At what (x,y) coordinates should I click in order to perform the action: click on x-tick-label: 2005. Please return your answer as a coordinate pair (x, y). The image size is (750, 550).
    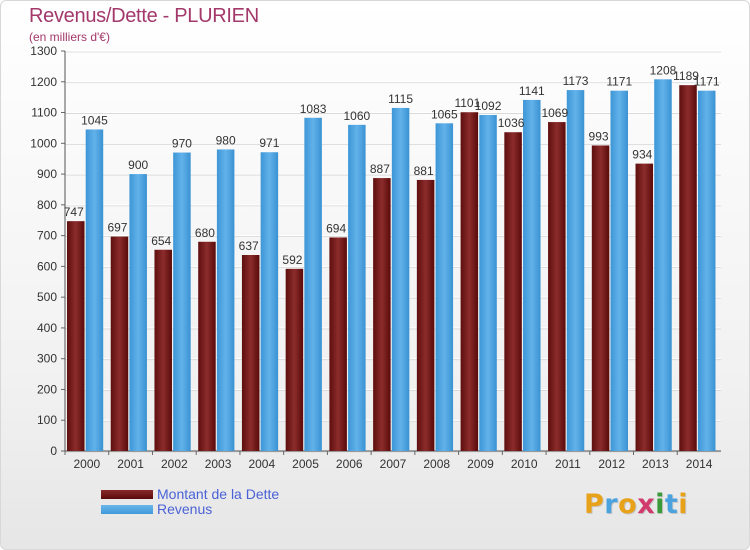
    Looking at the image, I should click on (305, 464).